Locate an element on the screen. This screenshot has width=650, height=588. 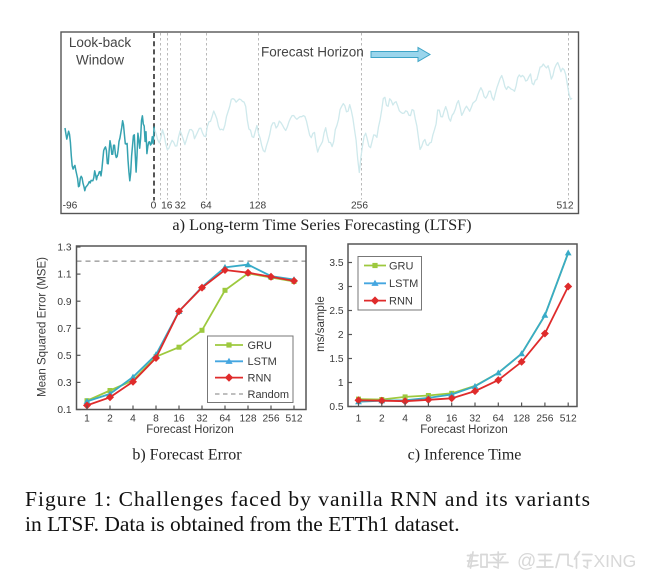
svg-text: 0.1 is located at coordinates (64, 410).